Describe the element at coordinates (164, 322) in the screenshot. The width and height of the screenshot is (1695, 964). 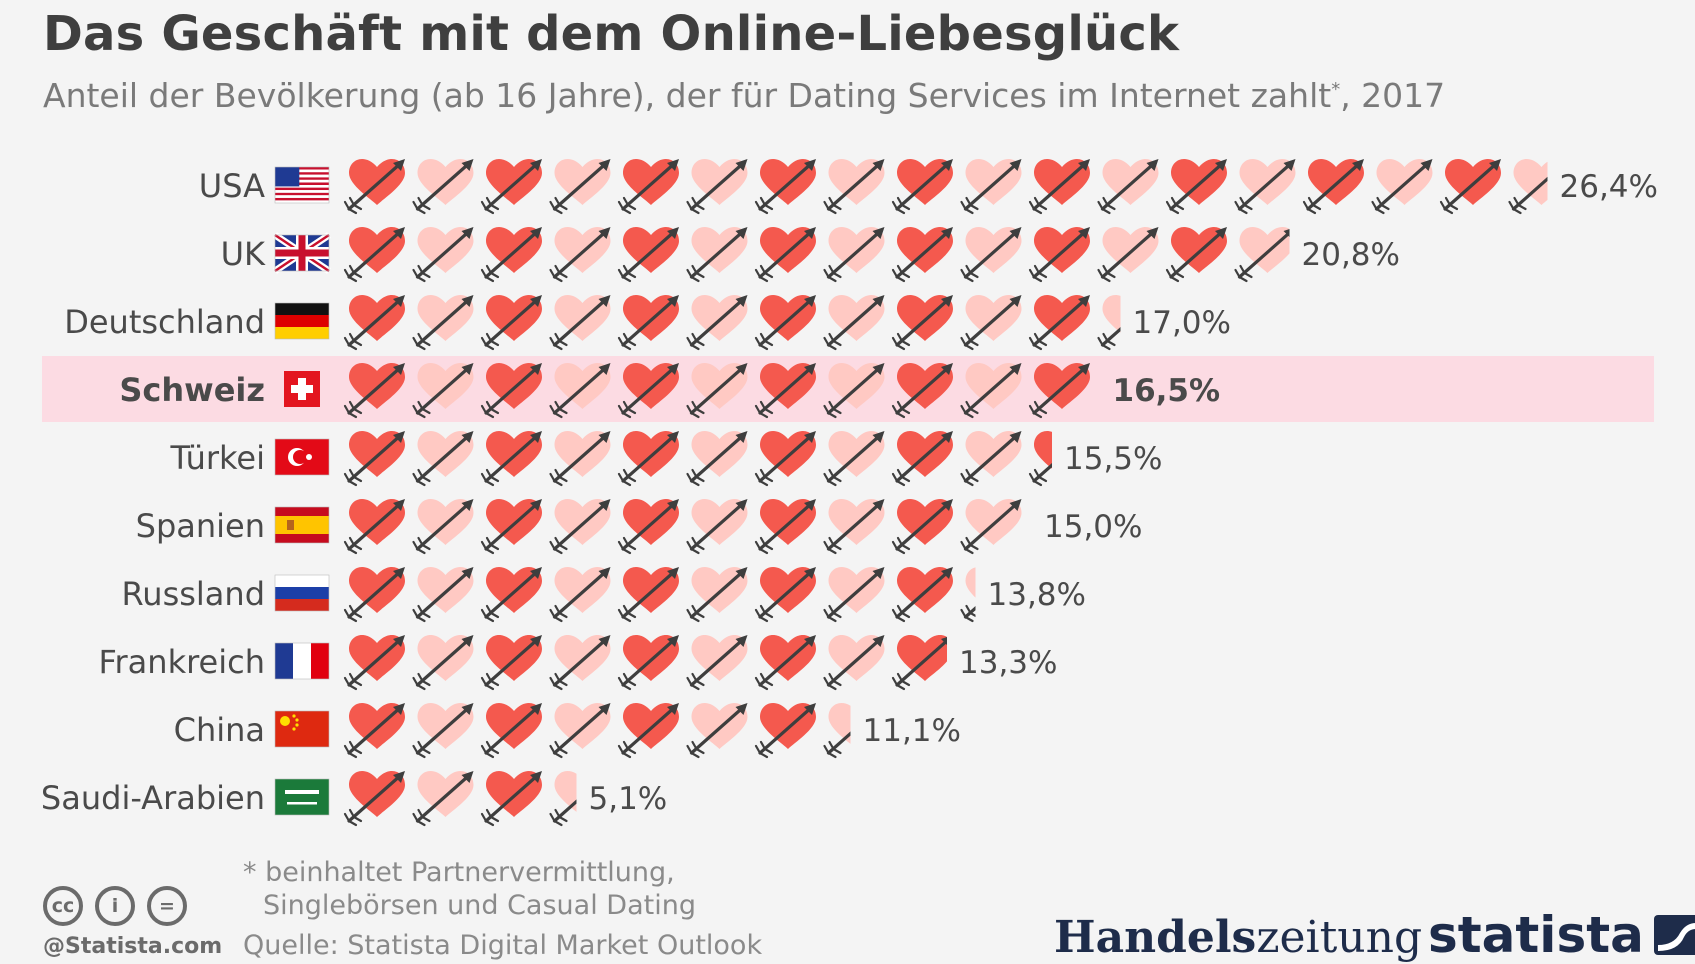
I see `category-label: Deutschland` at that location.